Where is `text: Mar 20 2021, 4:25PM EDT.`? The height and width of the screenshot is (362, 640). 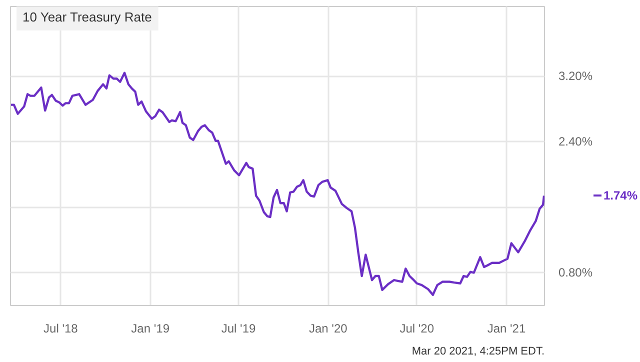 text: Mar 20 2021, 4:25PM EDT. is located at coordinates (478, 352).